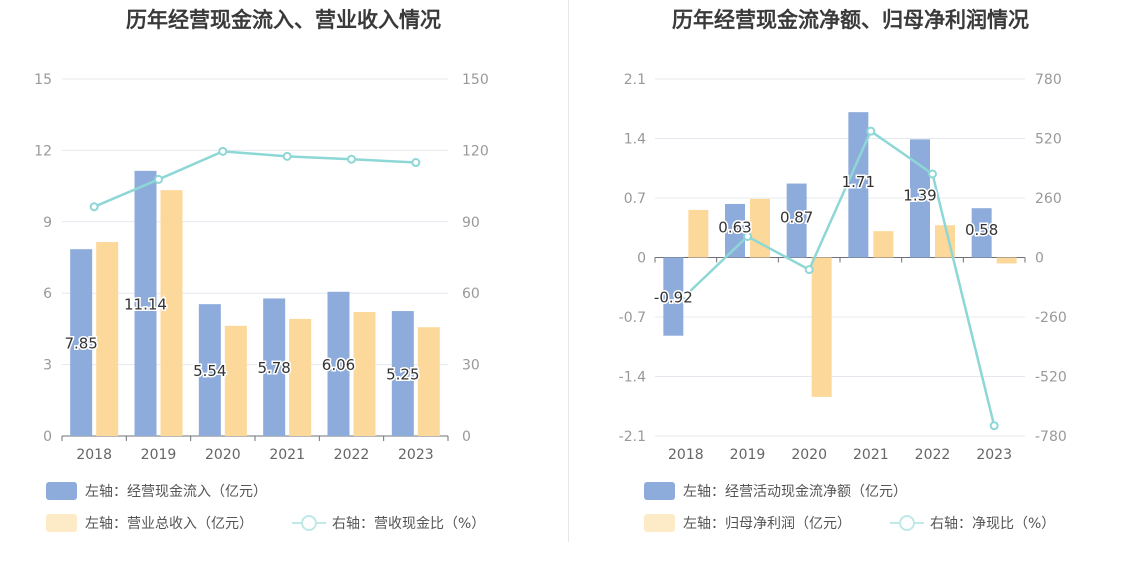 This screenshot has width=1134, height=582. I want to click on bar-data-label: 5.78, so click(273, 368).